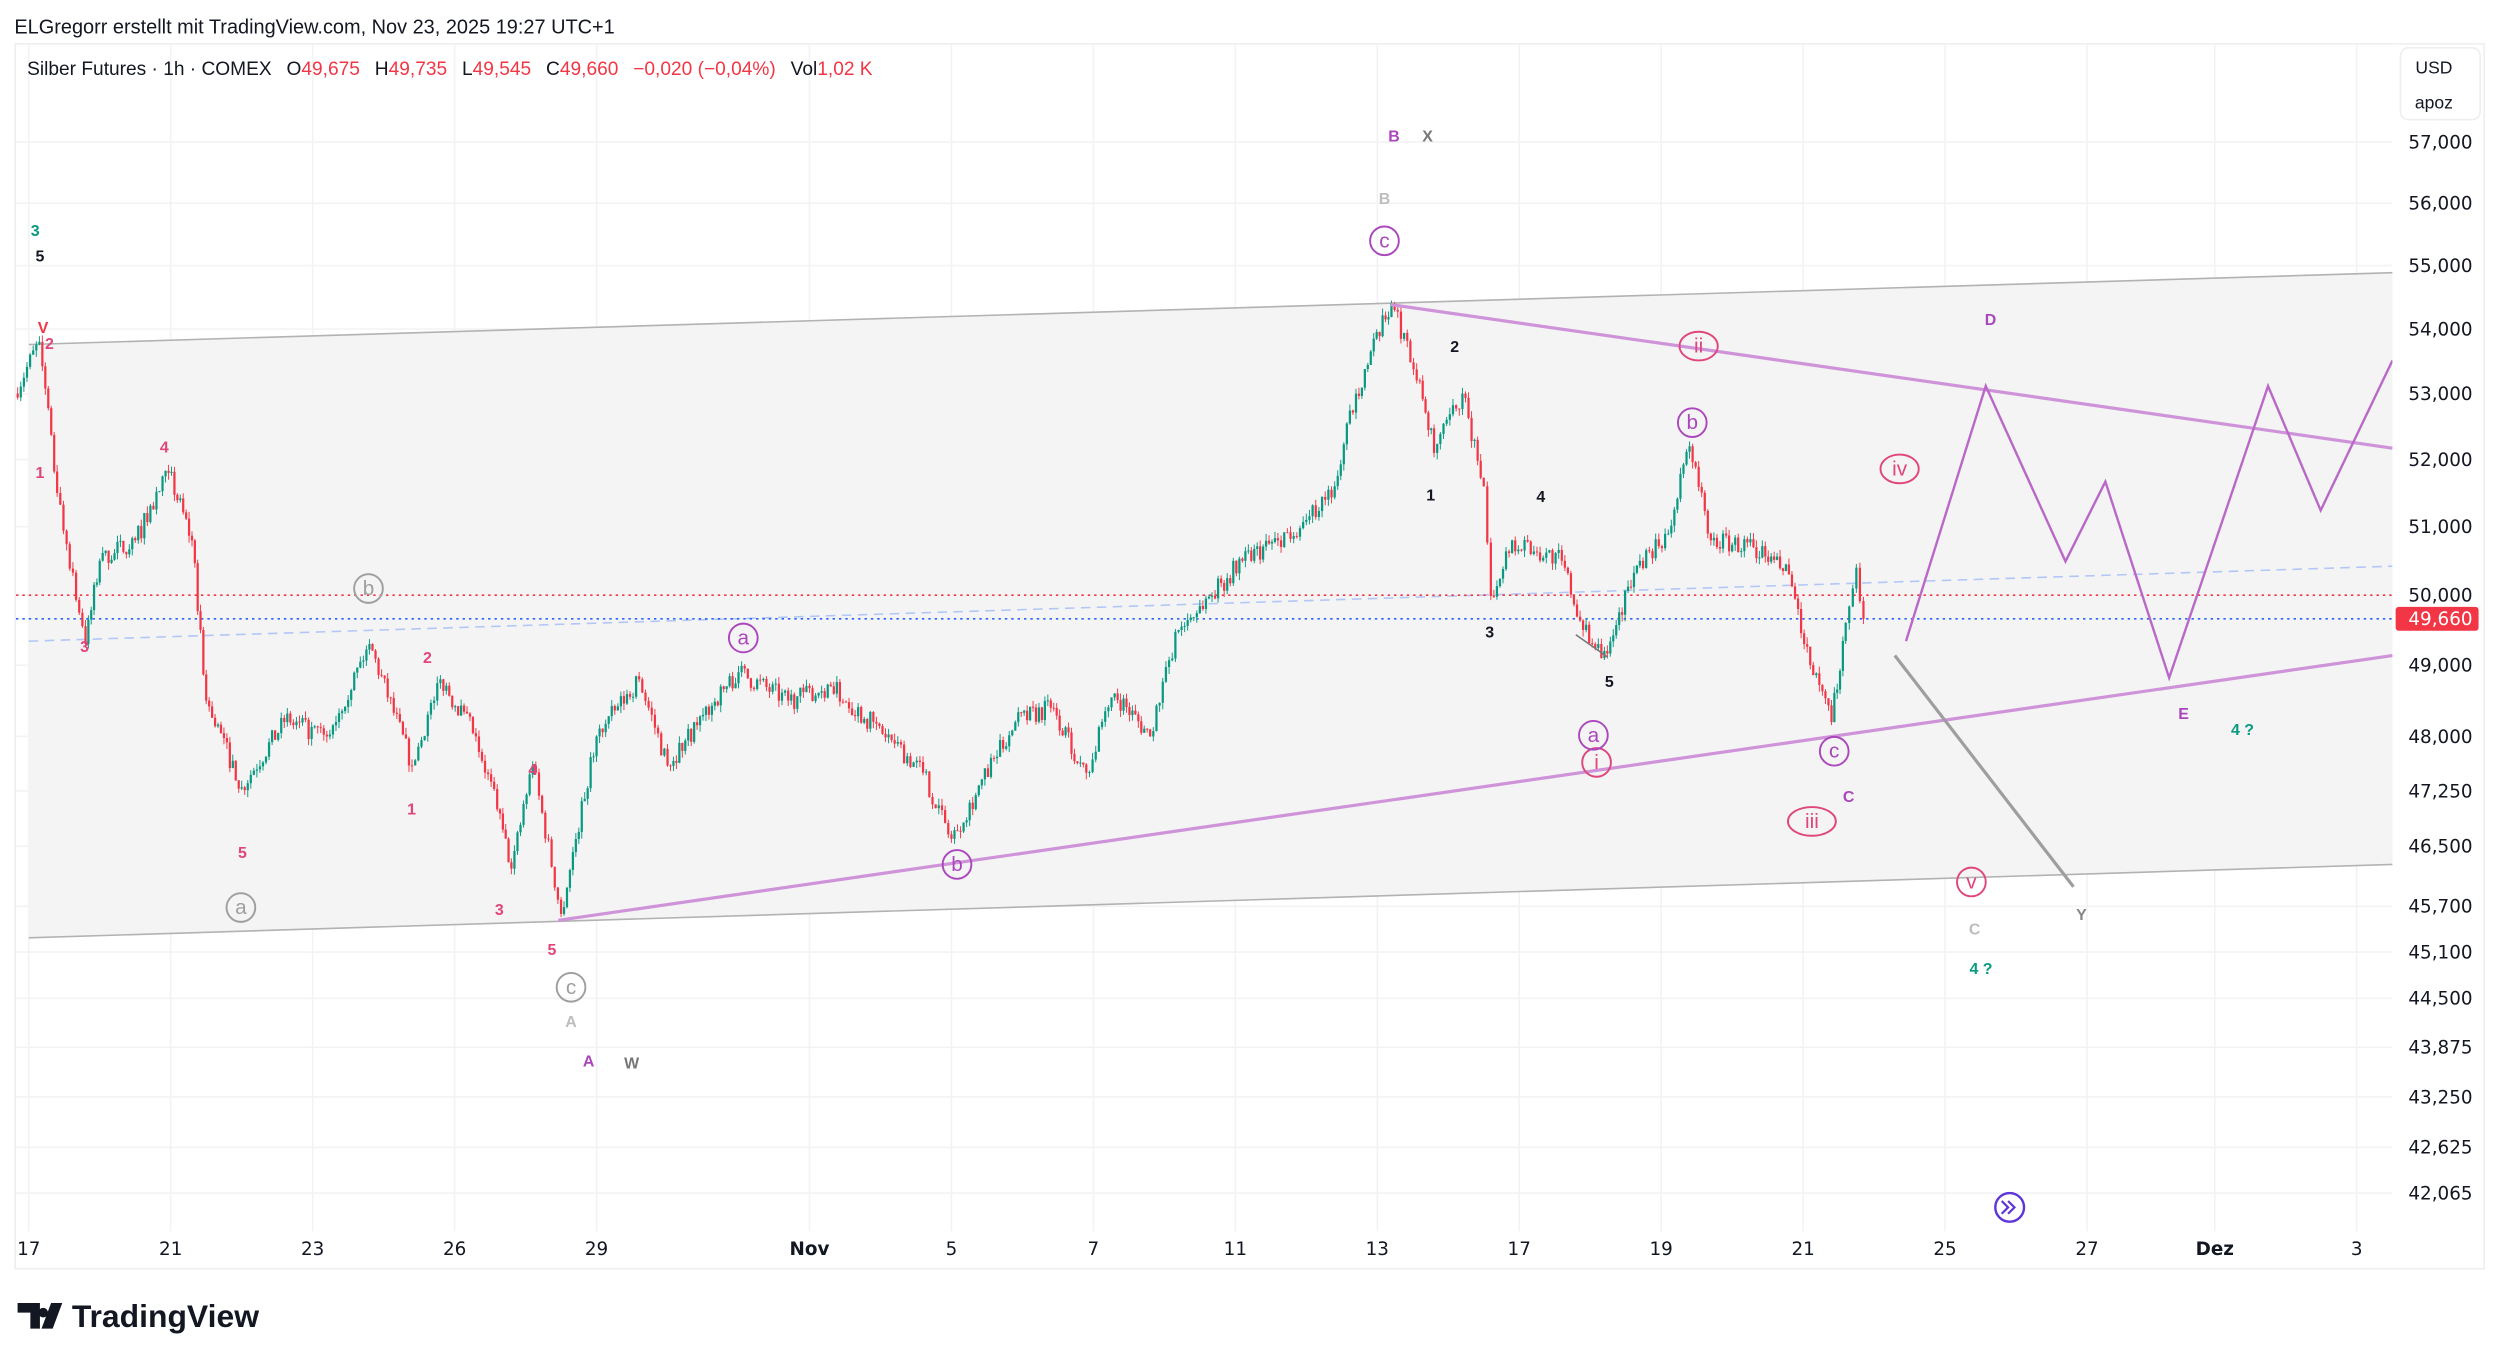 This screenshot has width=2500, height=1360. Describe the element at coordinates (1812, 821) in the screenshot. I see `wave-label: iii` at that location.